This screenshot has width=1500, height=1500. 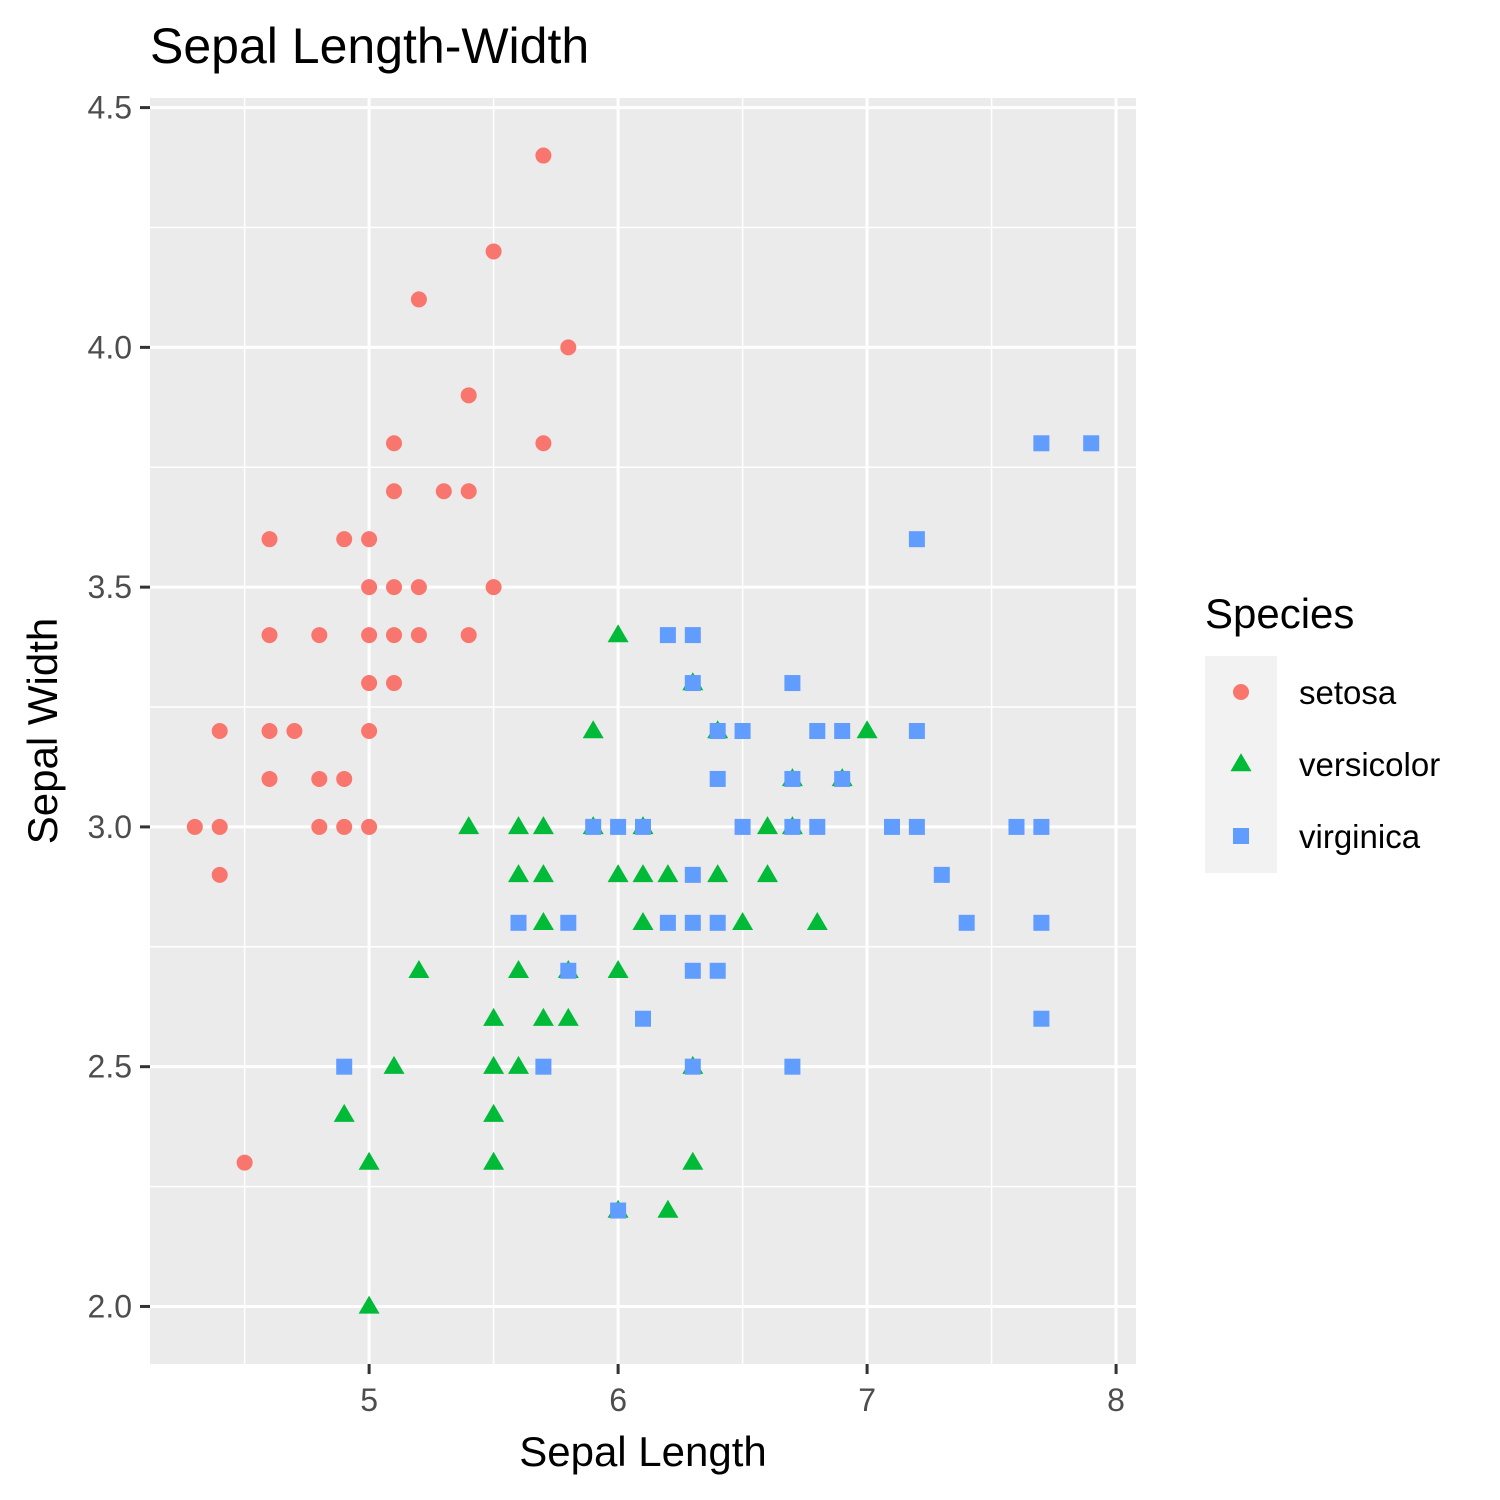 I want to click on legend: Species setosa versicolor virginica, so click(x=1322, y=731).